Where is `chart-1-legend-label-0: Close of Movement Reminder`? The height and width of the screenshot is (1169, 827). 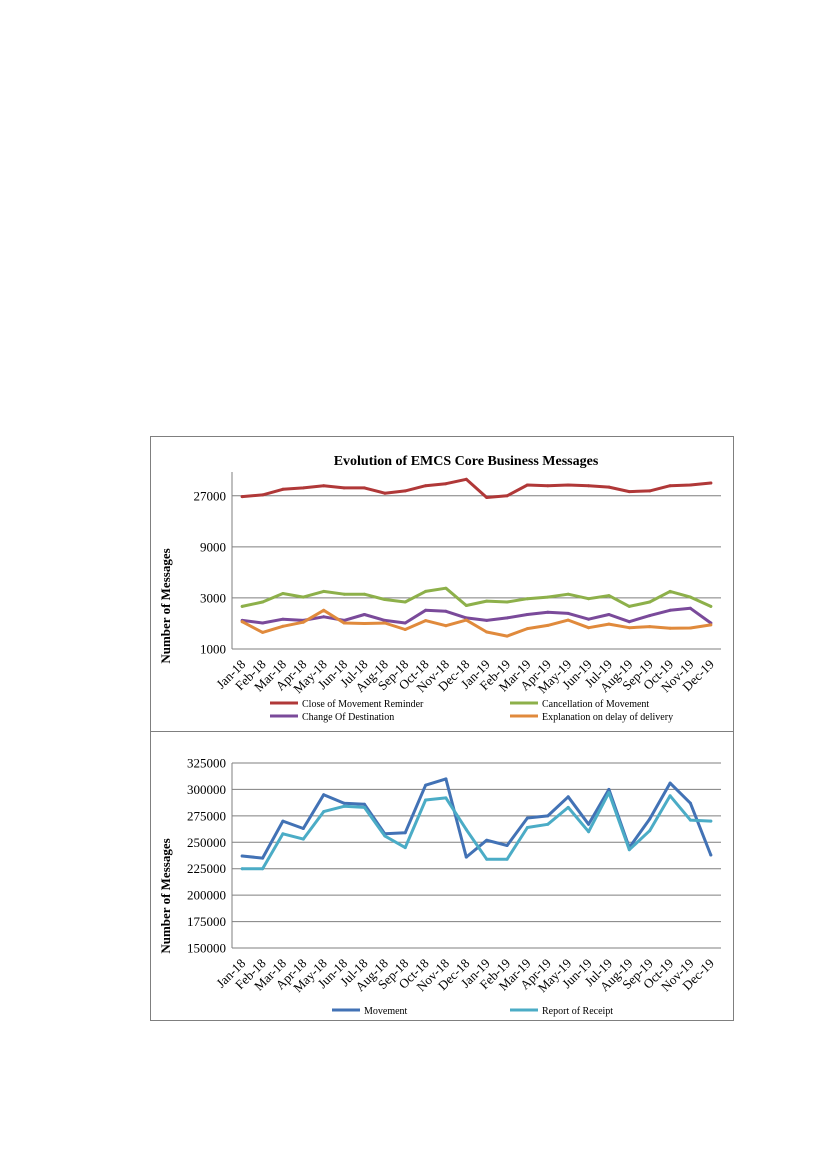 chart-1-legend-label-0: Close of Movement Reminder is located at coordinates (363, 704).